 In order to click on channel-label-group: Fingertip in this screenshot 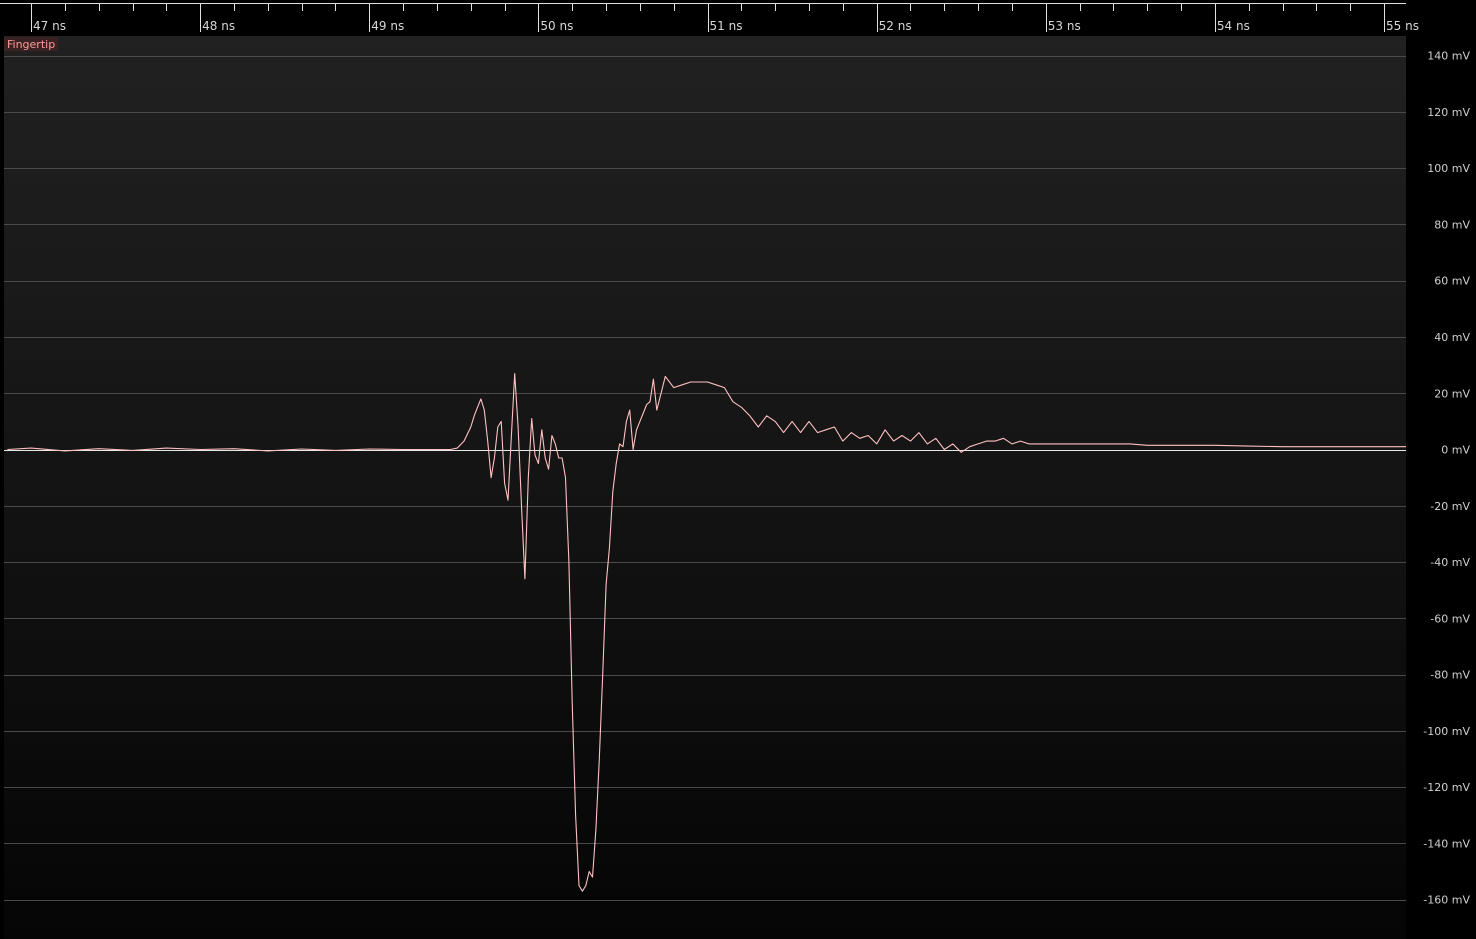, I will do `click(31, 44)`.